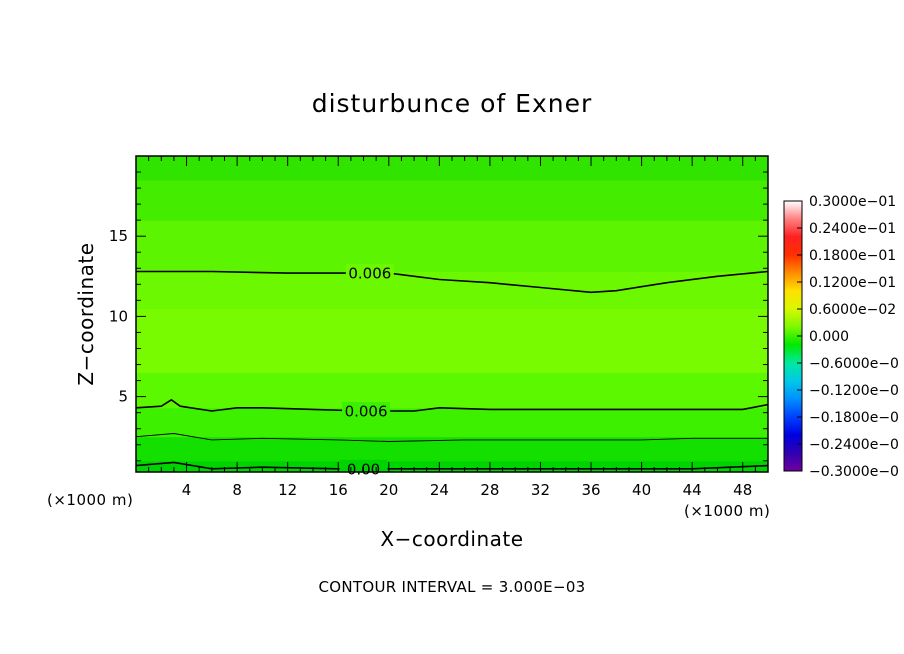  I want to click on x-tick-label: 4, so click(187, 490).